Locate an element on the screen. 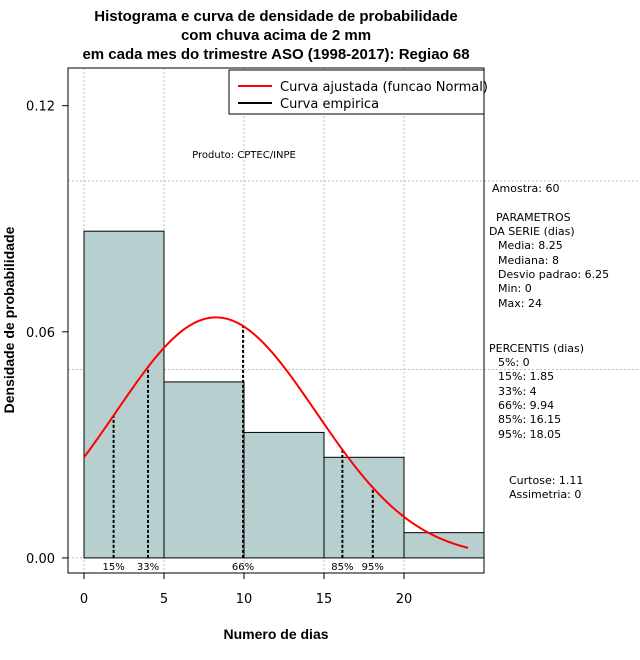 The image size is (640, 660). percentil-66: 66%: 9.94 is located at coordinates (526, 405).